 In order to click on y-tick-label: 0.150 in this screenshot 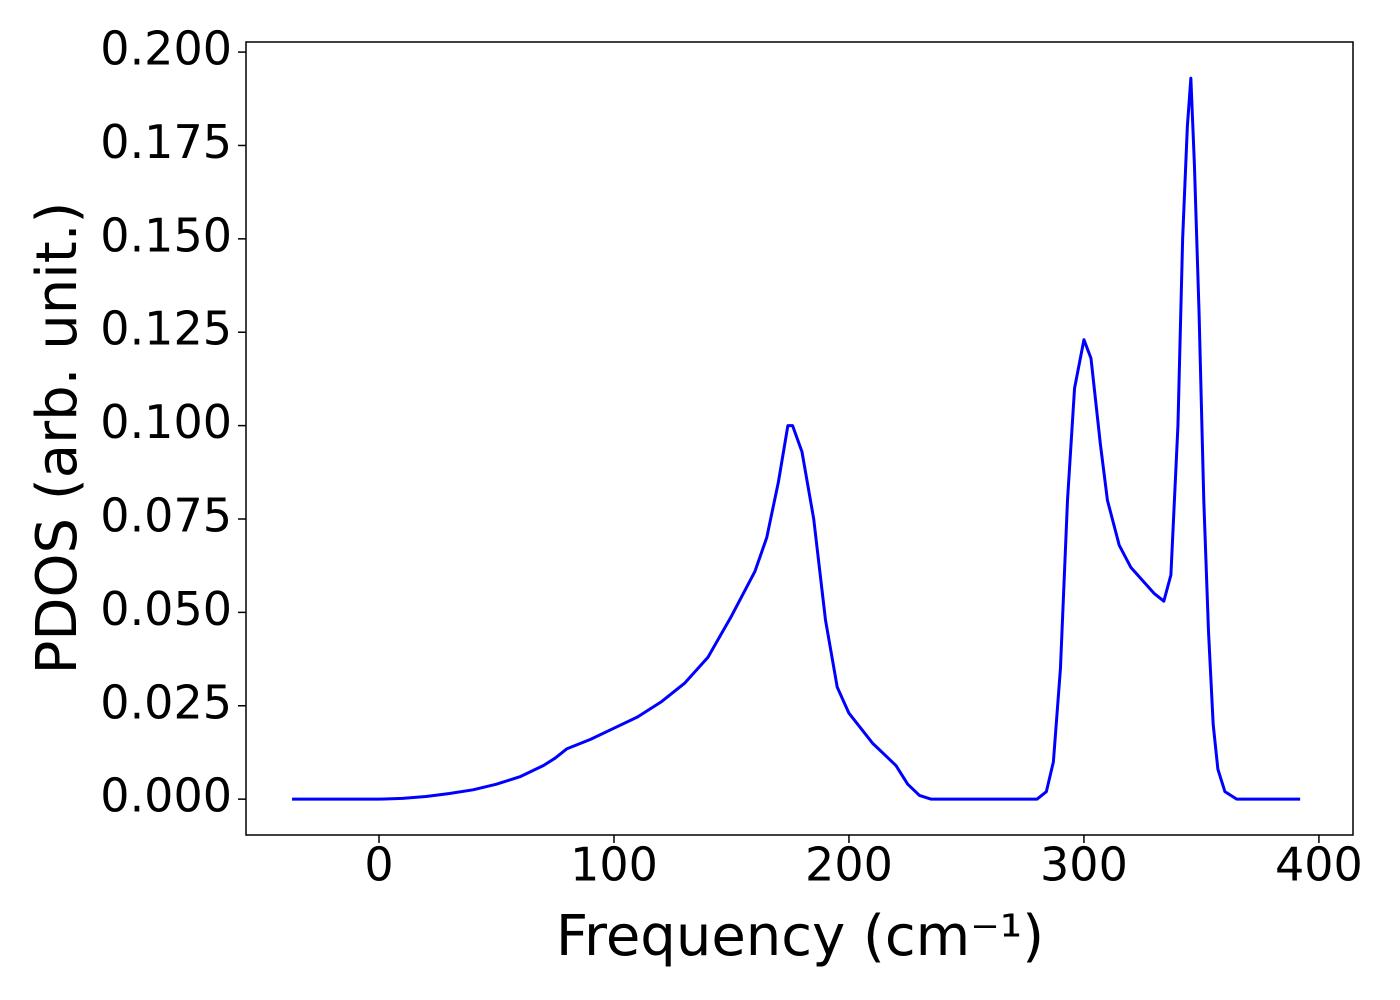, I will do `click(166, 235)`.